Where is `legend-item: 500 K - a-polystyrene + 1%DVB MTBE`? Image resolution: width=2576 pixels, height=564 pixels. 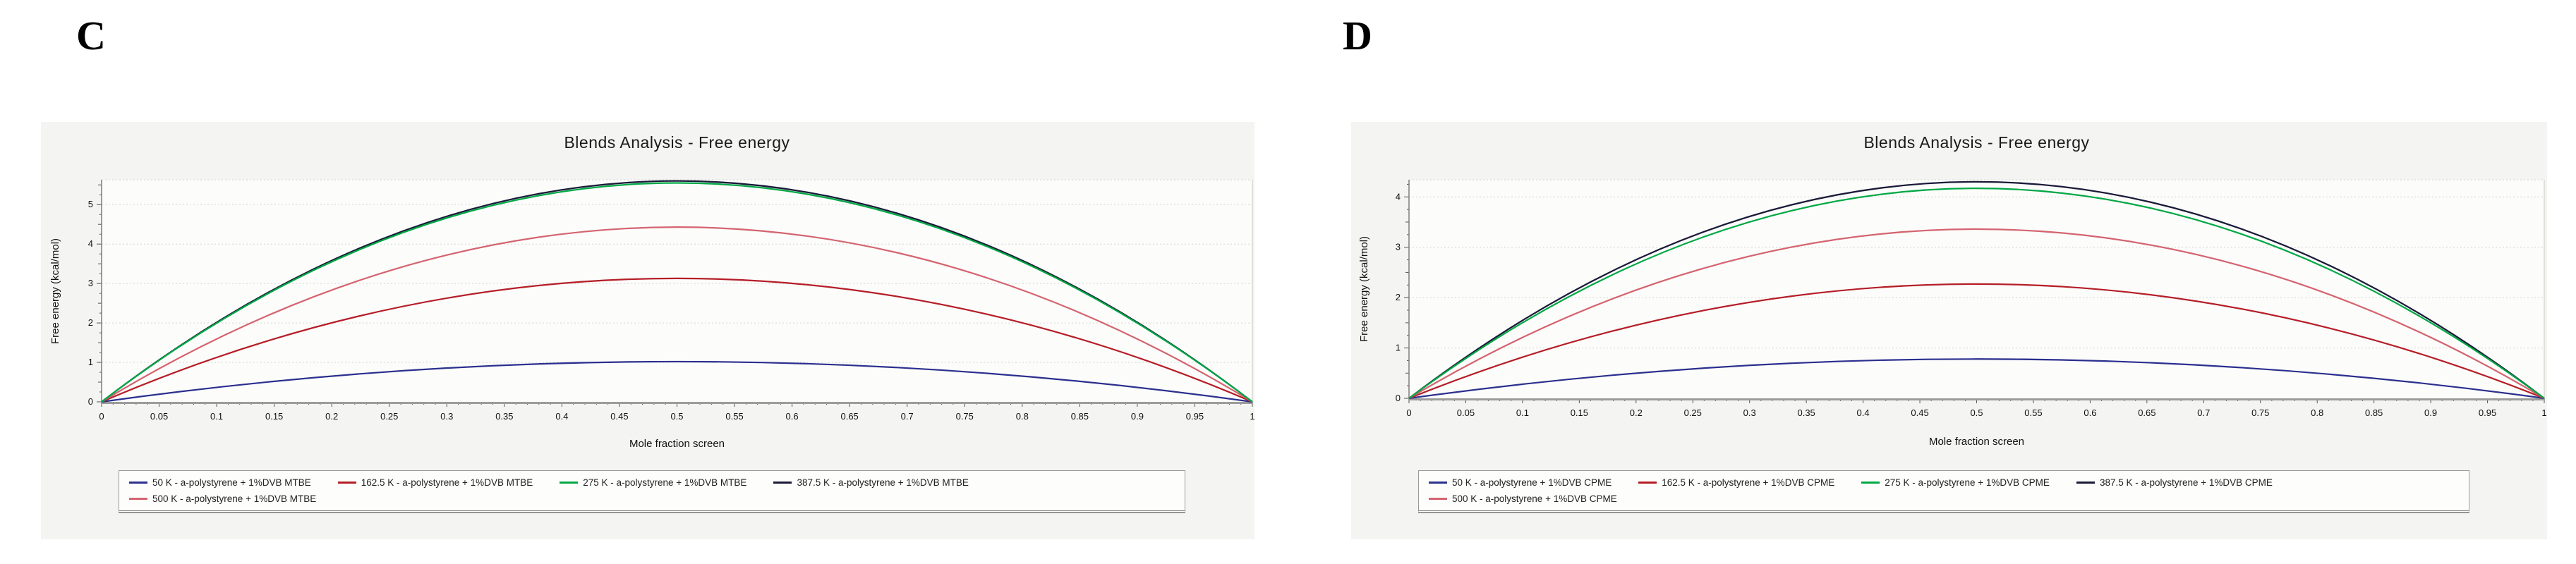
legend-item: 500 K - a-polystyrene + 1%DVB MTBE is located at coordinates (223, 499).